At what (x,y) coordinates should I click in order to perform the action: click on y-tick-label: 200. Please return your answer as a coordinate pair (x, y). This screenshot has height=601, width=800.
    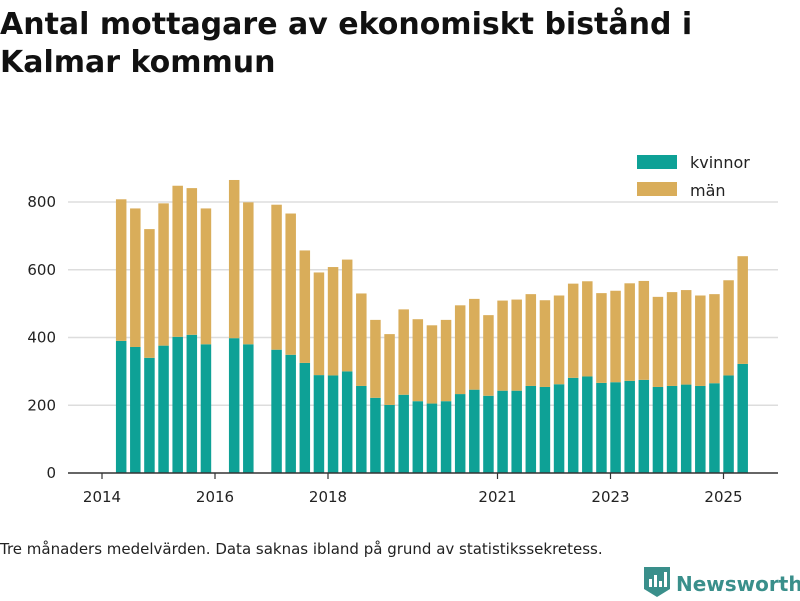
    Looking at the image, I should click on (41, 405).